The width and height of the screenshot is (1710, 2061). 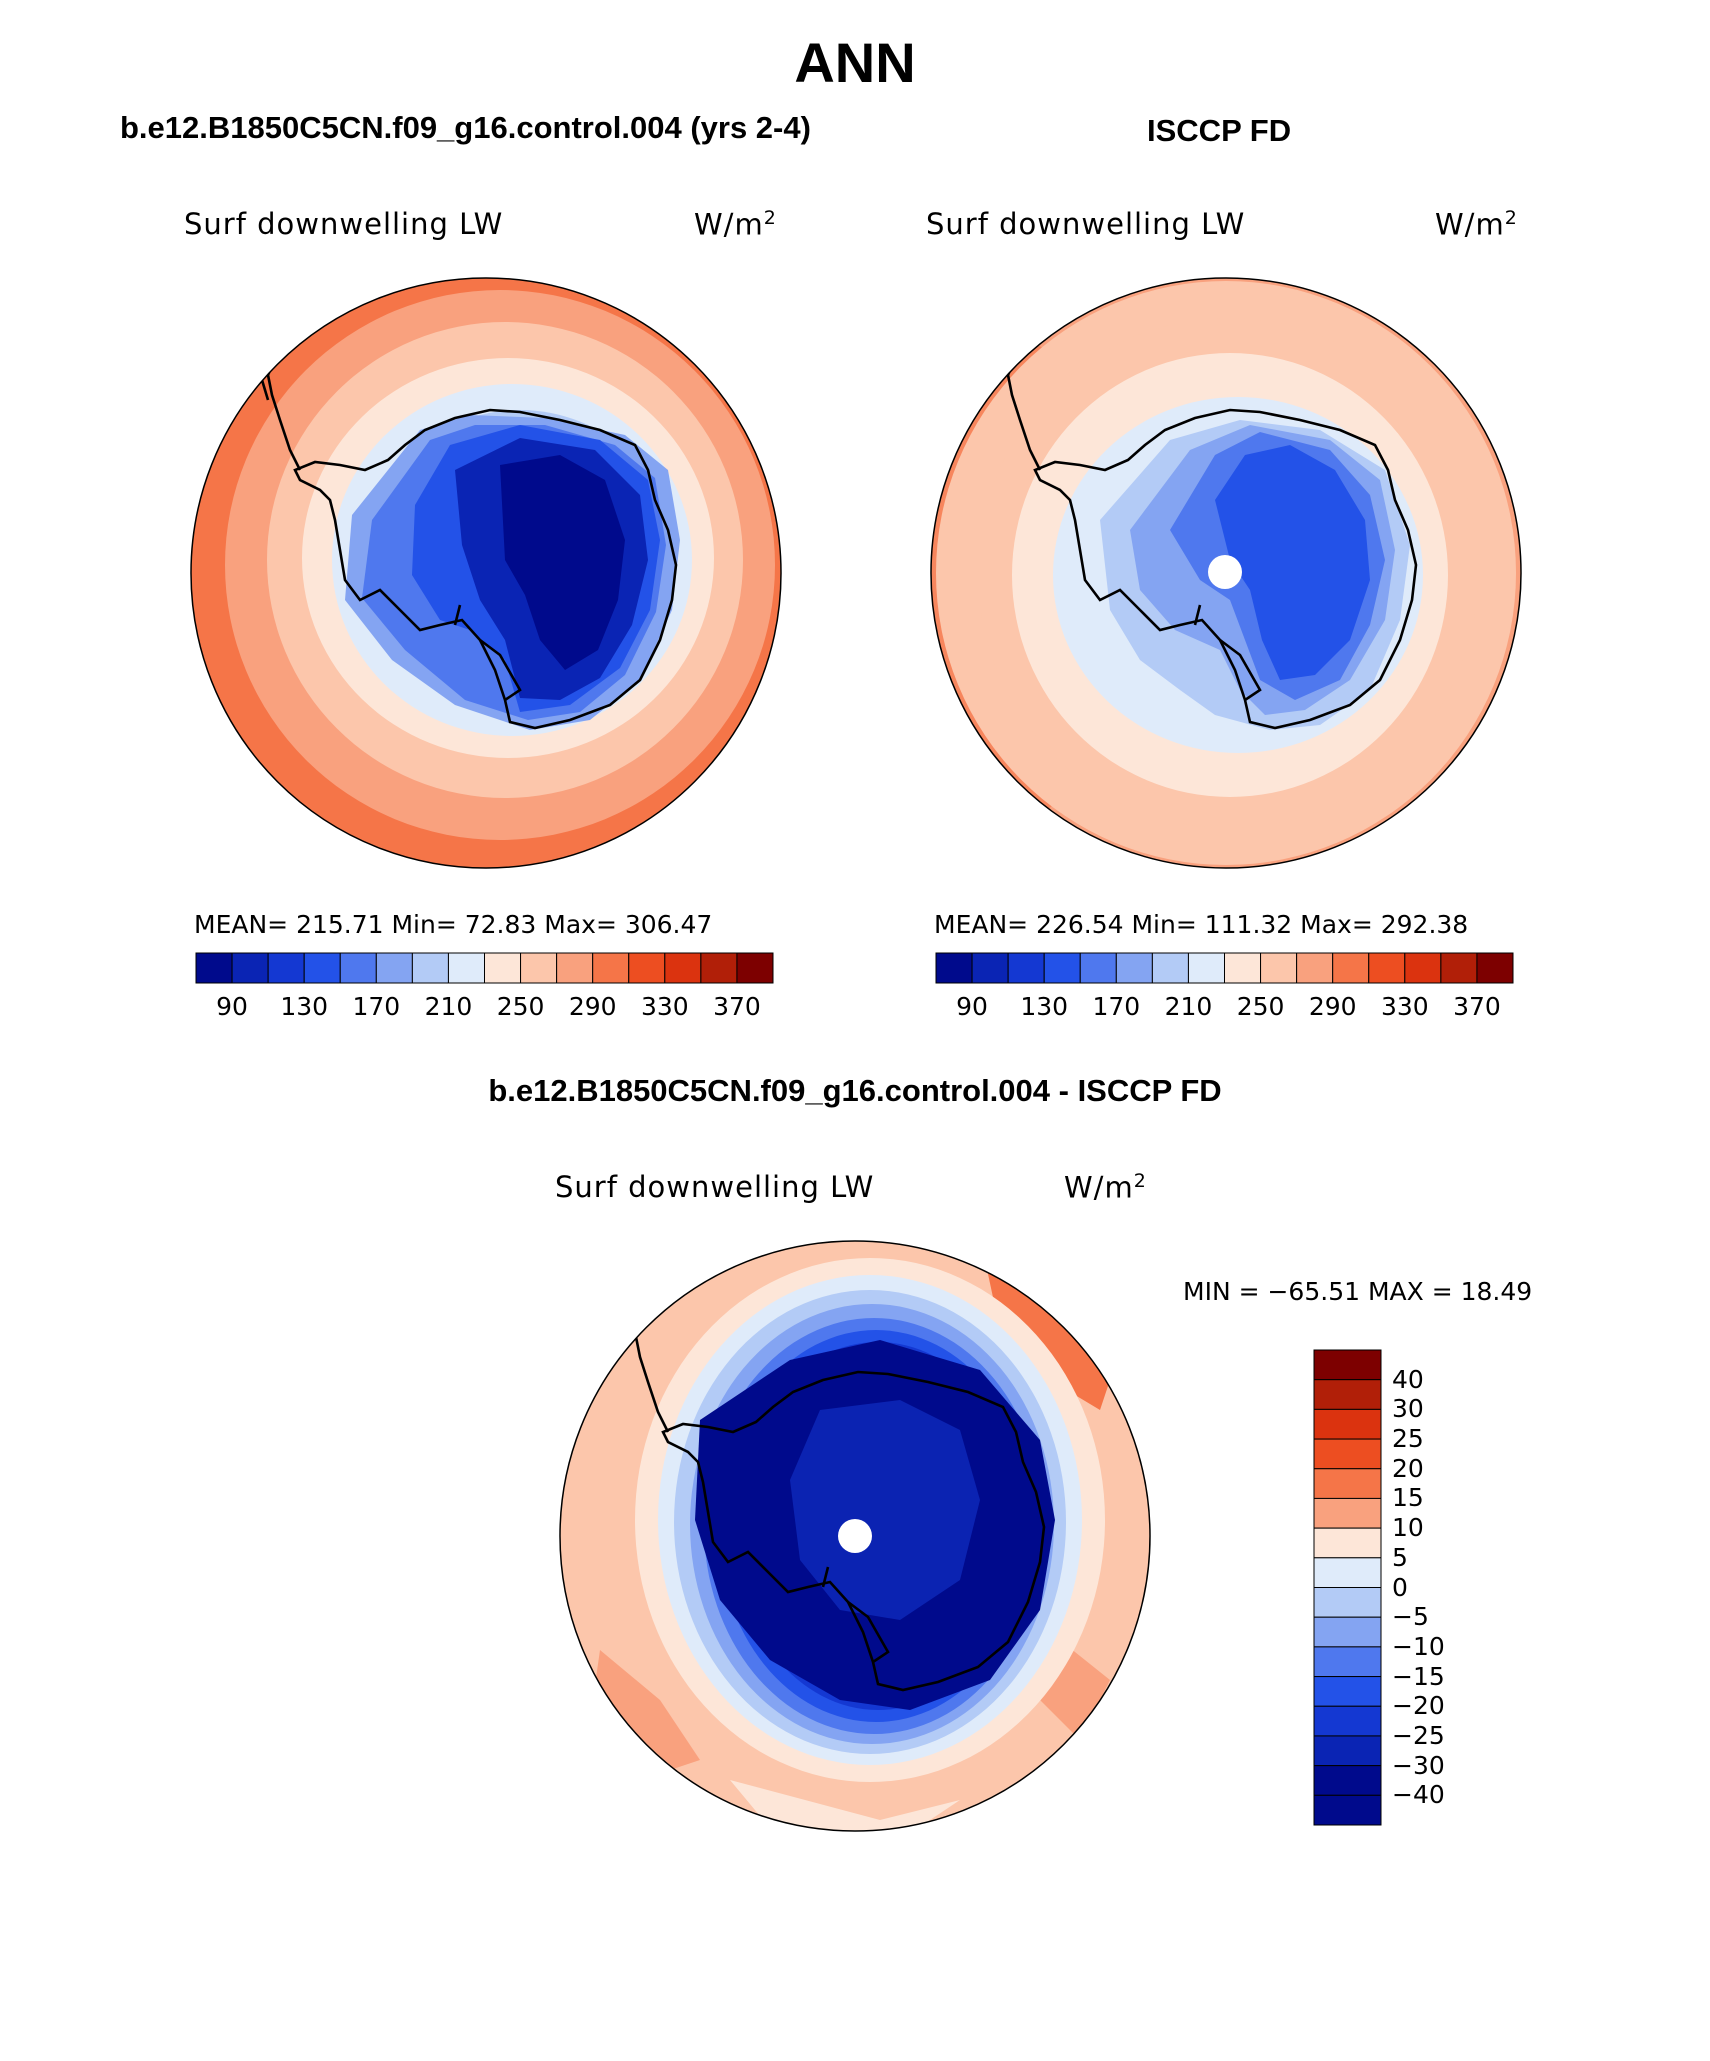 I want to click on panel3-colorbar-tick-label: −15, so click(x=1418, y=1676).